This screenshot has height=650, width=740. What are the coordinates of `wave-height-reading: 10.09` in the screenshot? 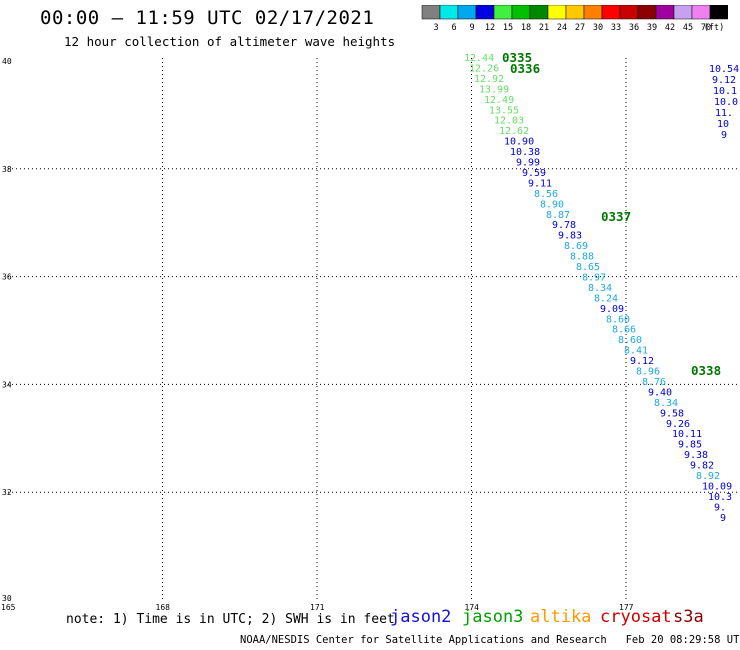 It's located at (717, 486).